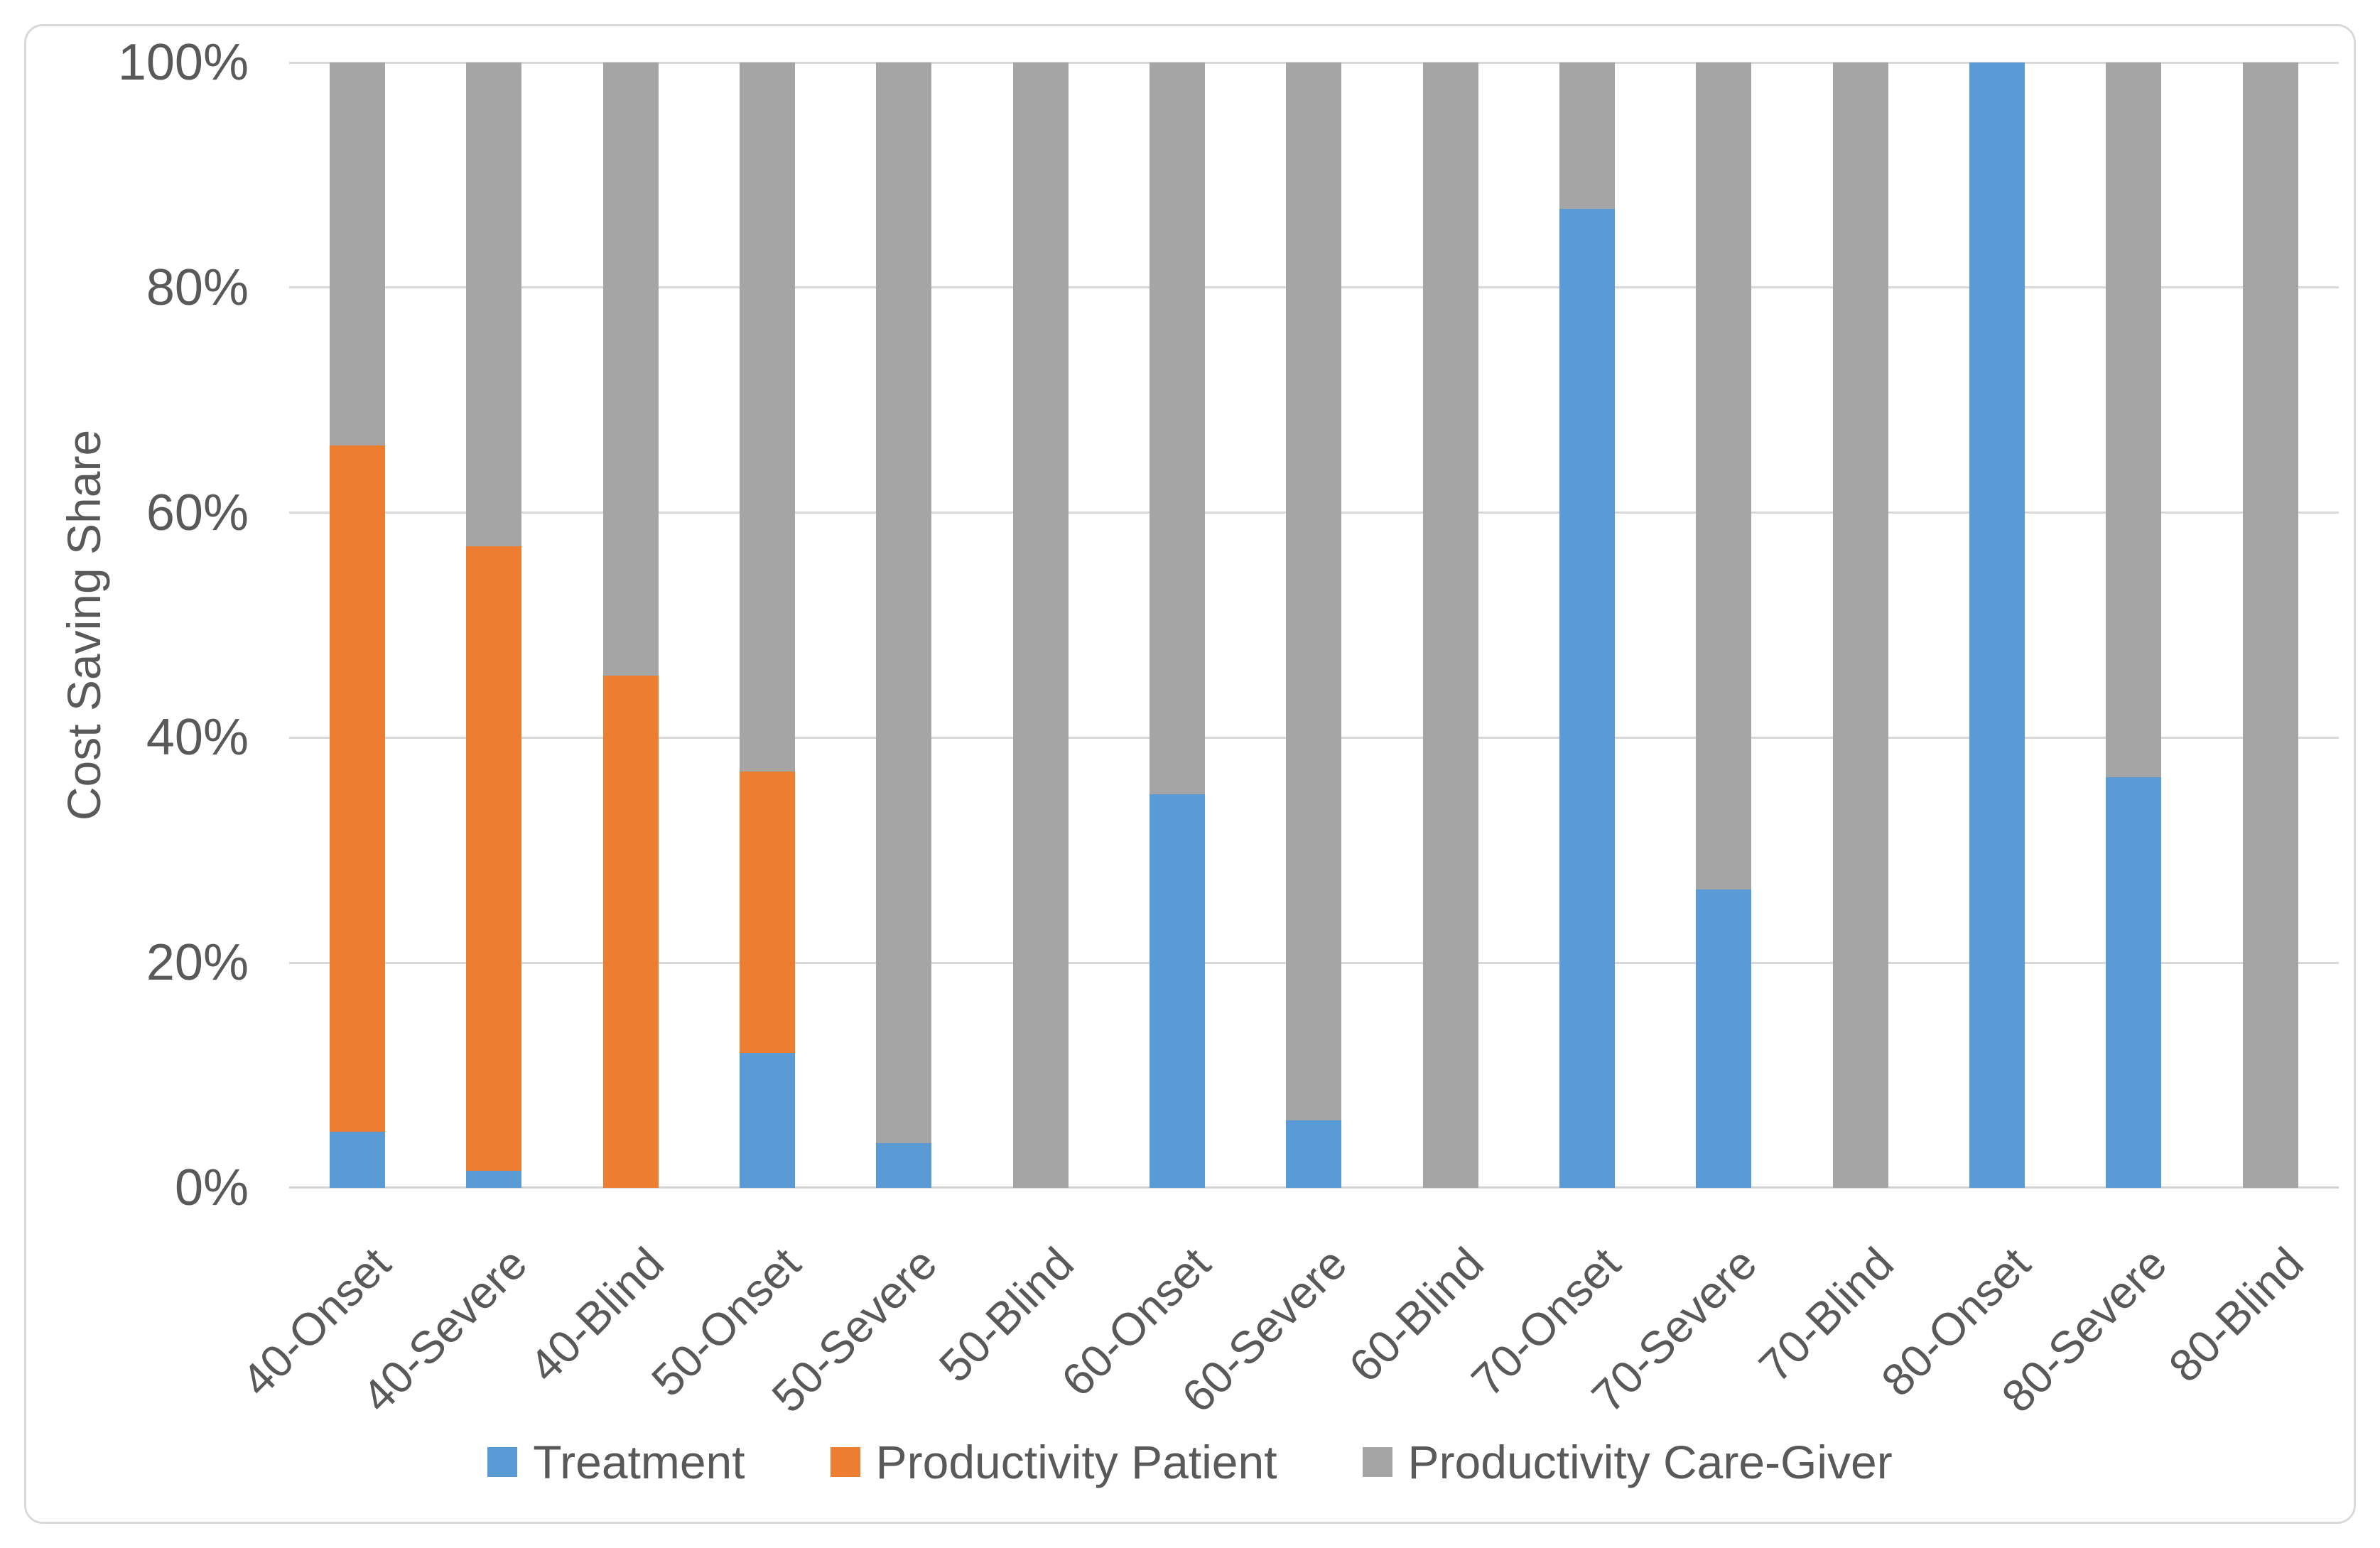 Image resolution: width=2380 pixels, height=1548 pixels. I want to click on stacked-bar-40-onset, so click(358, 625).